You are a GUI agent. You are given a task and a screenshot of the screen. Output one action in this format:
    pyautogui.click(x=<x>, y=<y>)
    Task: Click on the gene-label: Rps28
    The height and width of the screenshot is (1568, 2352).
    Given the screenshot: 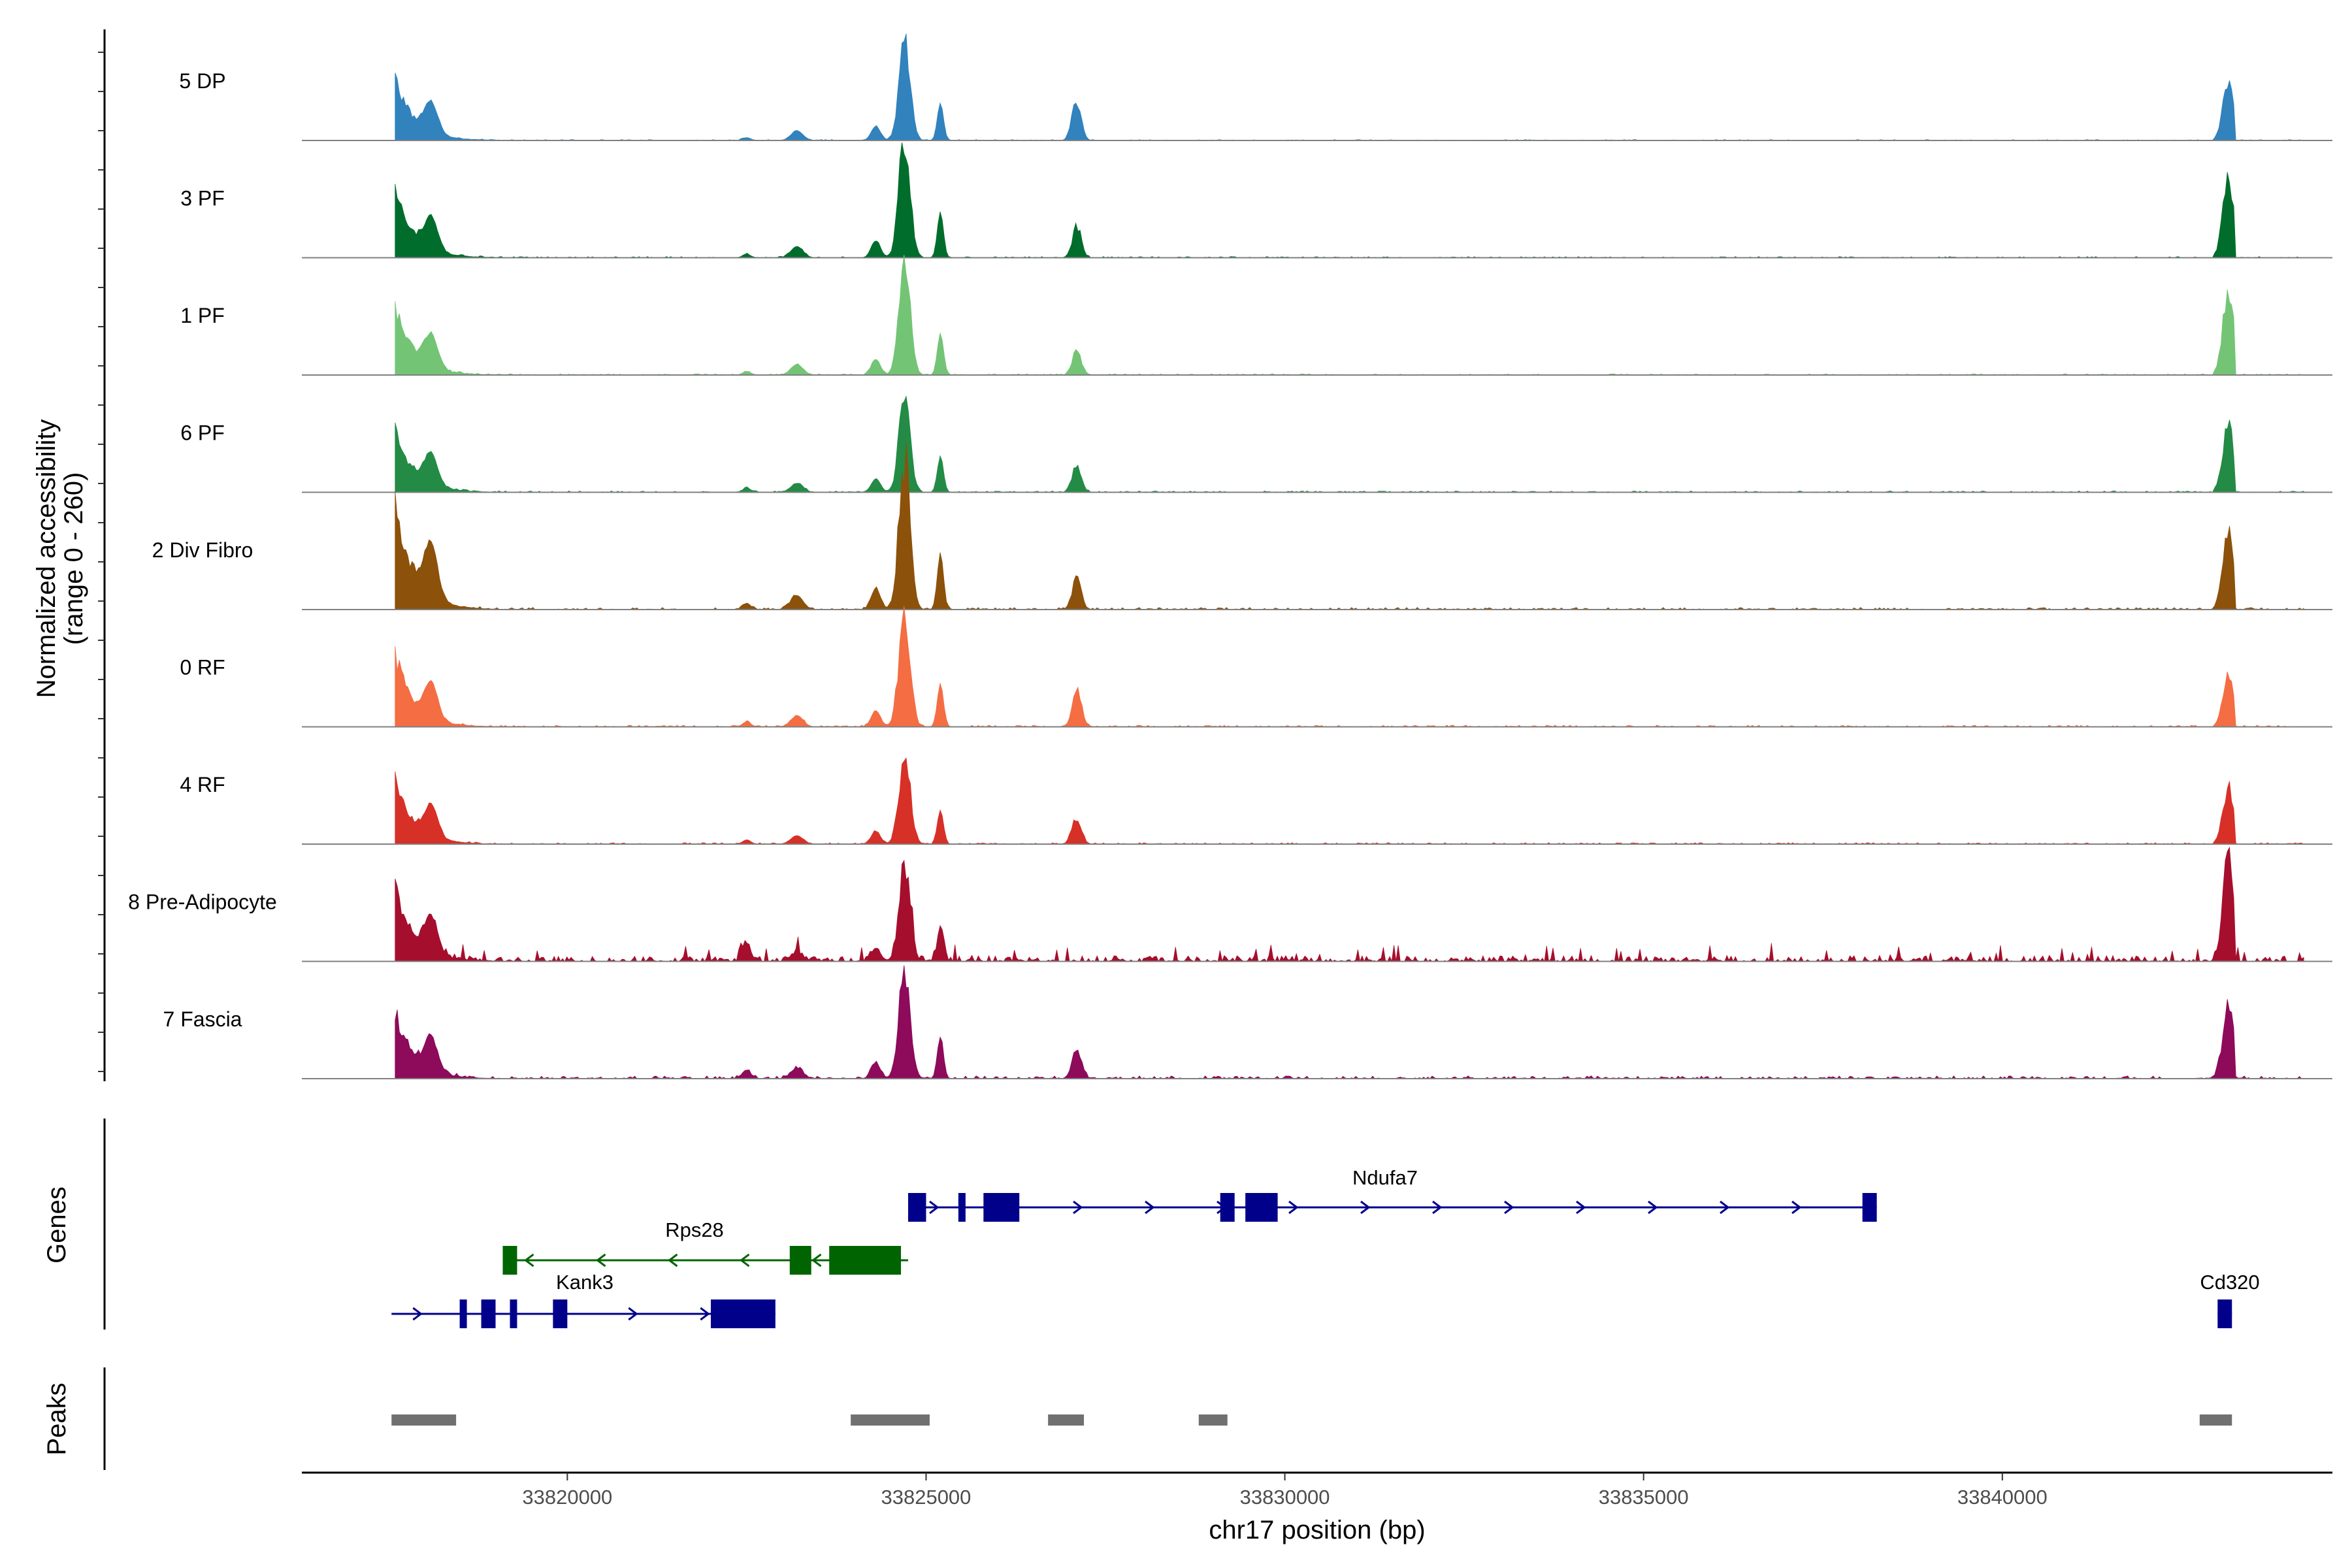 What is the action you would take?
    pyautogui.click(x=694, y=1229)
    